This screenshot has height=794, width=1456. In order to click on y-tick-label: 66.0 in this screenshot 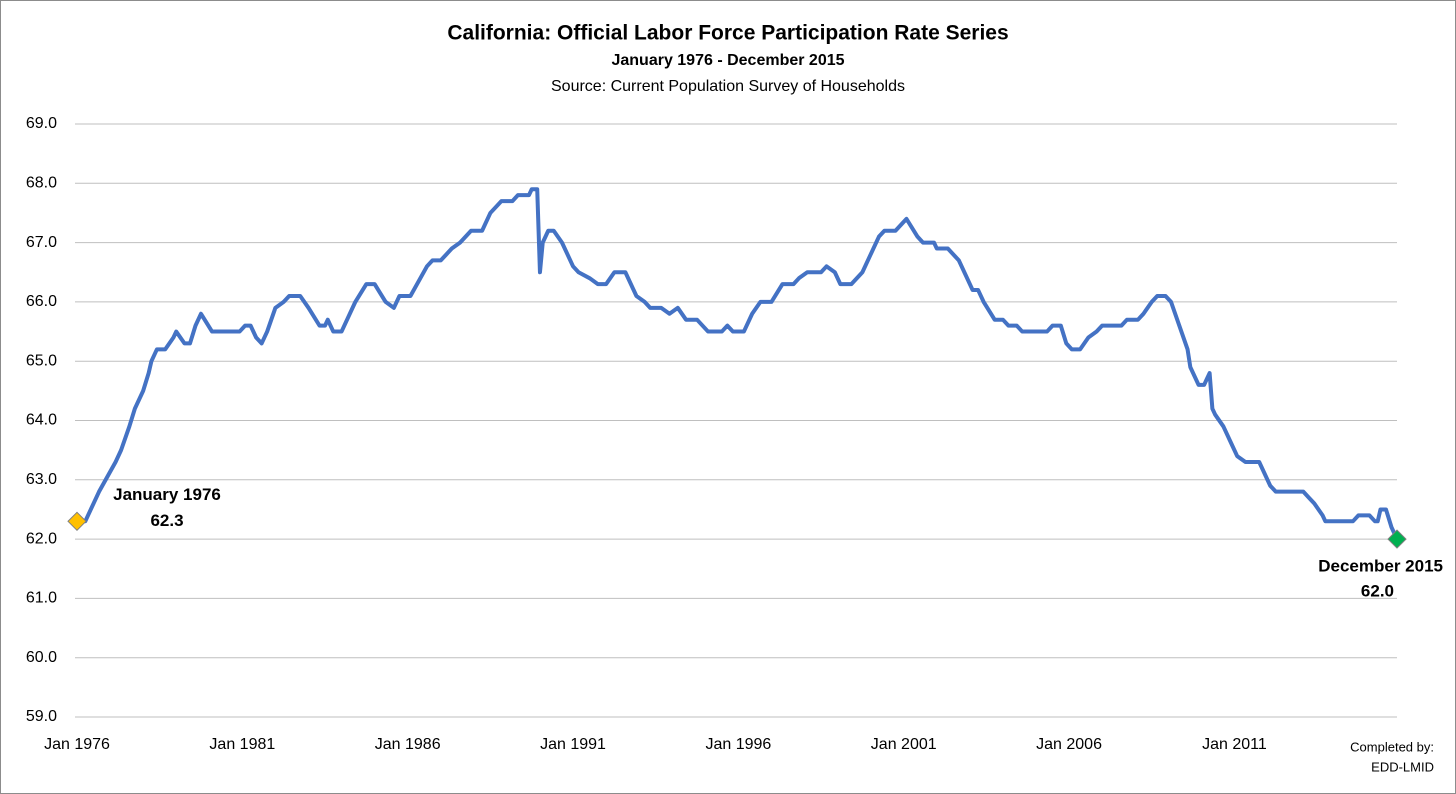, I will do `click(41, 301)`.